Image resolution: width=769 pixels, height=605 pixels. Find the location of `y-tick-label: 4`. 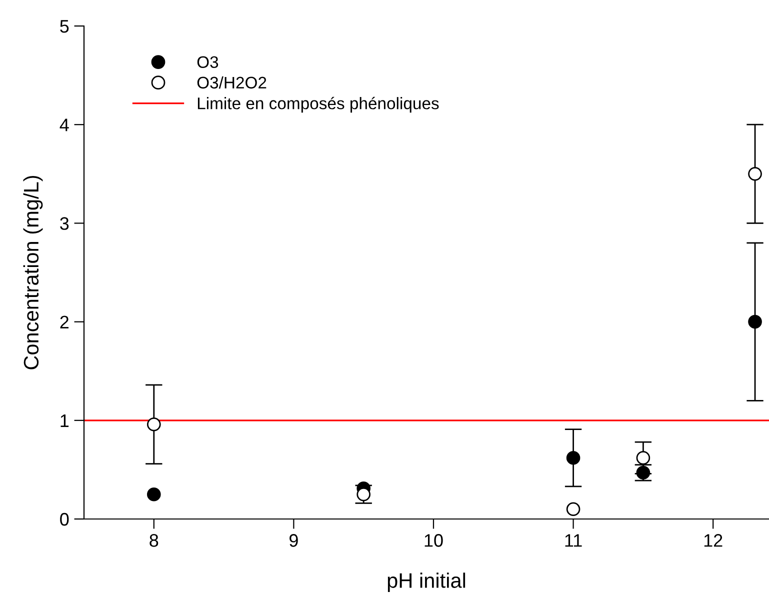

y-tick-label: 4 is located at coordinates (64, 125).